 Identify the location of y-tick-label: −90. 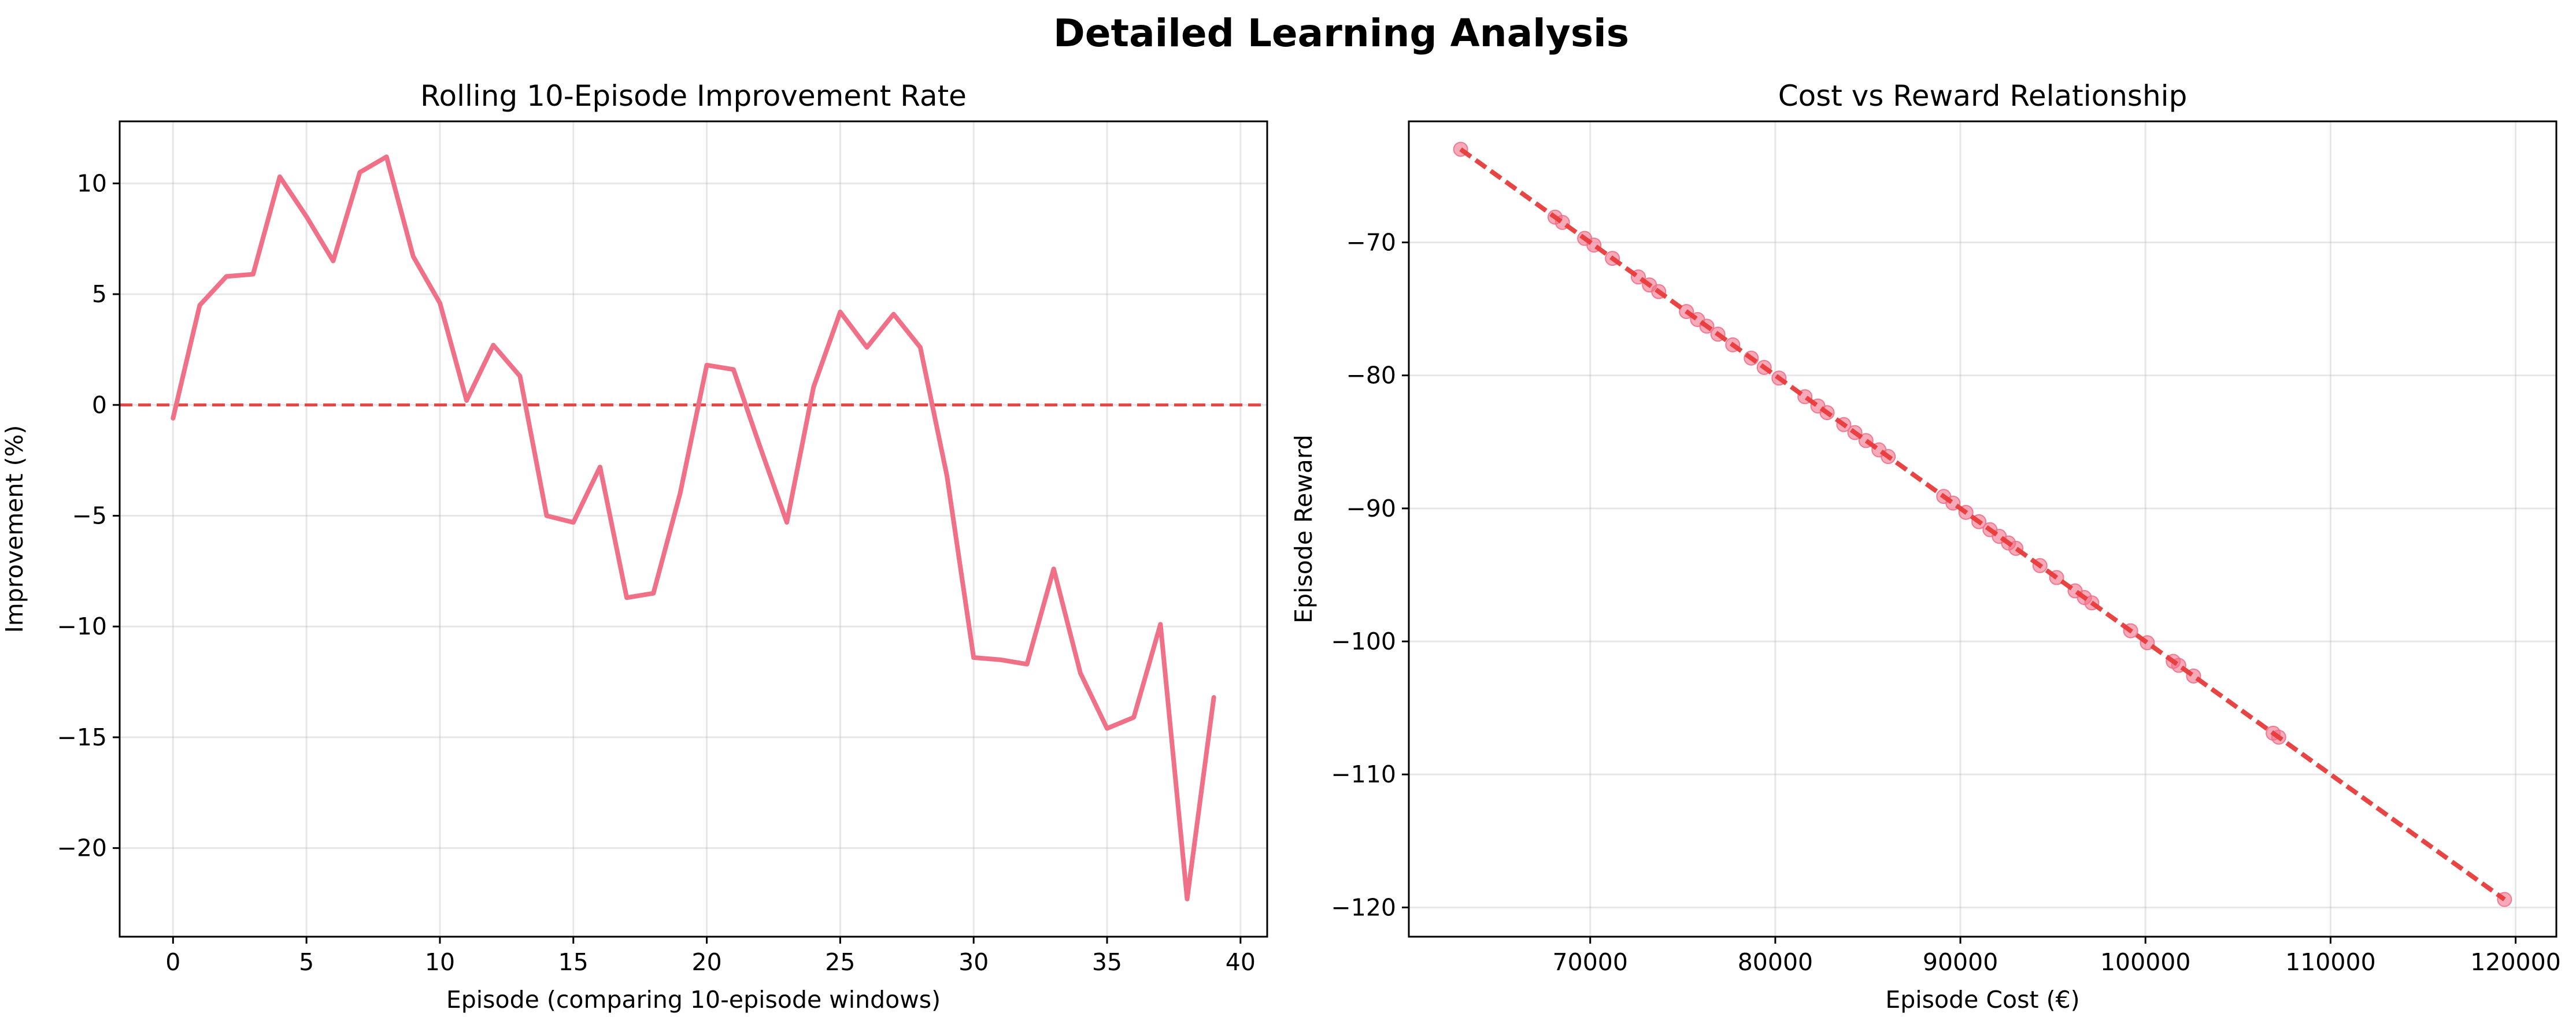
(1371, 508).